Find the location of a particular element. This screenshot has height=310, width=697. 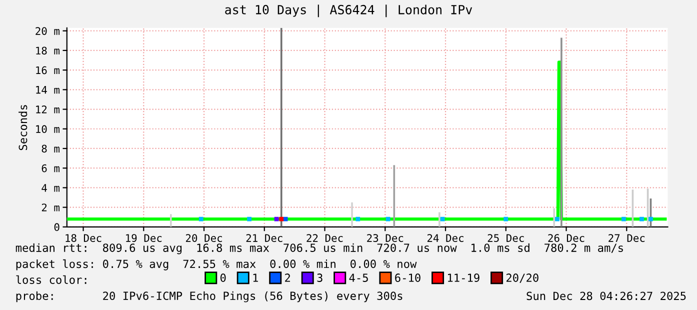

text: loss color: is located at coordinates (51, 279).